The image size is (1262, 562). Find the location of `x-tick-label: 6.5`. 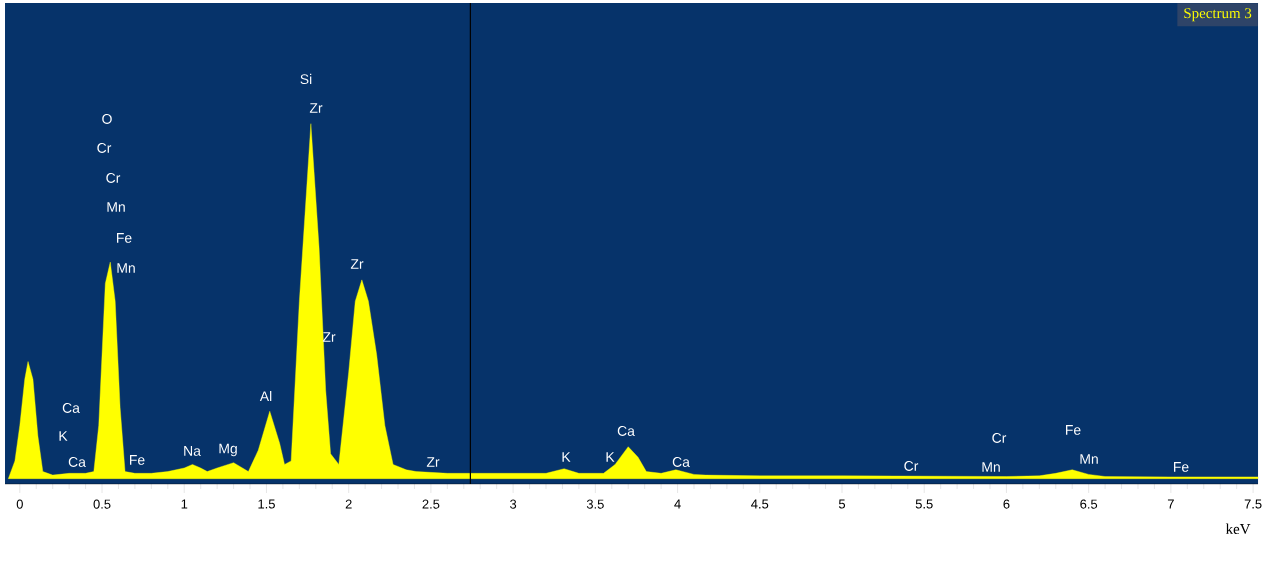

x-tick-label: 6.5 is located at coordinates (1089, 504).